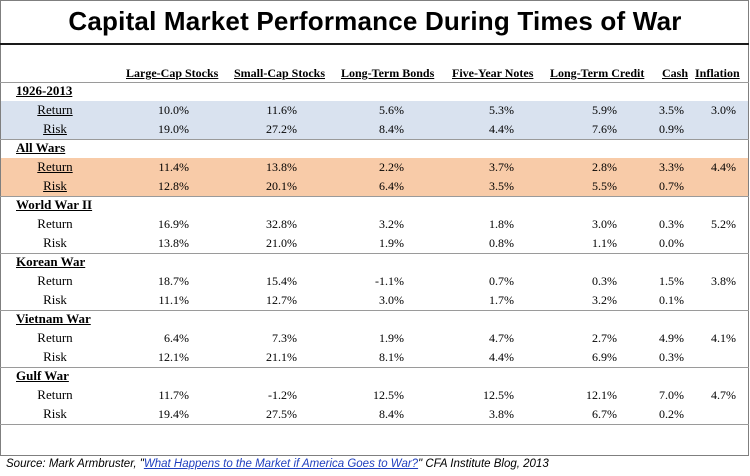 Image resolution: width=750 pixels, height=476 pixels. What do you see at coordinates (671, 395) in the screenshot?
I see `table-cell: 7.0%` at bounding box center [671, 395].